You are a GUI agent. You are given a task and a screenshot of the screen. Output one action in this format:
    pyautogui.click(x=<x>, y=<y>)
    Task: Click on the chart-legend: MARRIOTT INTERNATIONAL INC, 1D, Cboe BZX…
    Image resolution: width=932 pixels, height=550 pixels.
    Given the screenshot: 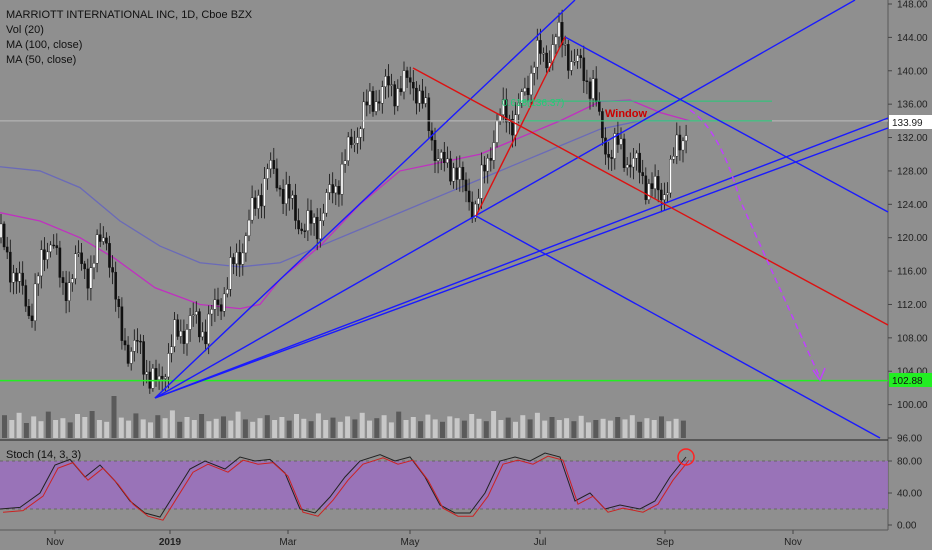 What is the action you would take?
    pyautogui.click(x=129, y=38)
    